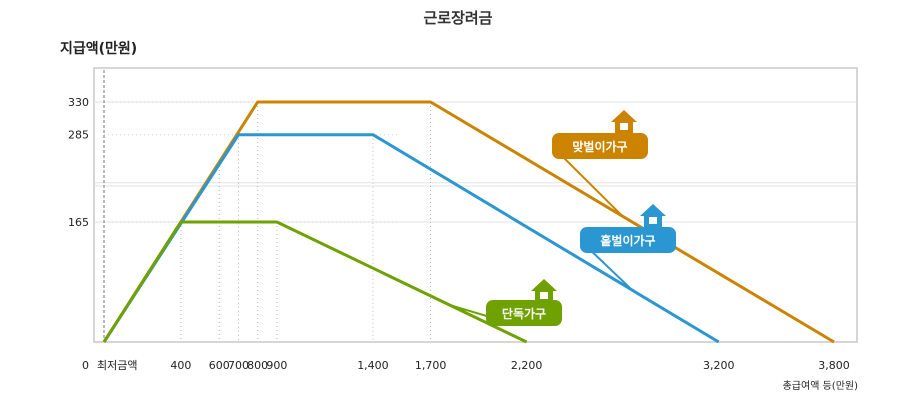 The width and height of the screenshot is (907, 403). What do you see at coordinates (85, 365) in the screenshot?
I see `origin-label: 0` at bounding box center [85, 365].